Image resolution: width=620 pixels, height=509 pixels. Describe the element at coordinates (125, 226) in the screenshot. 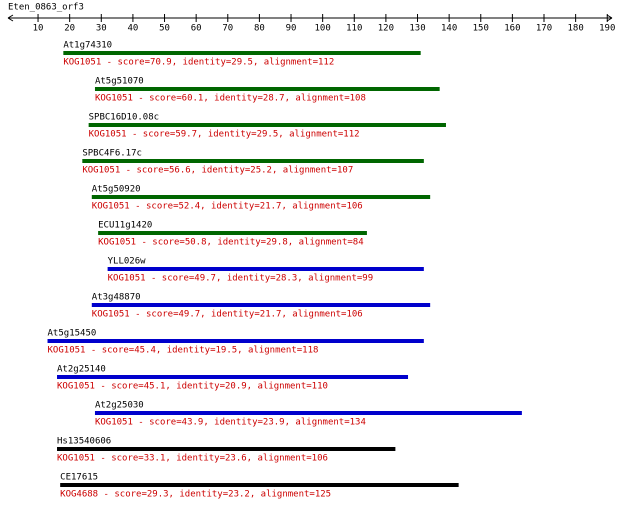

I see `hit-name: ECU11g1420` at that location.